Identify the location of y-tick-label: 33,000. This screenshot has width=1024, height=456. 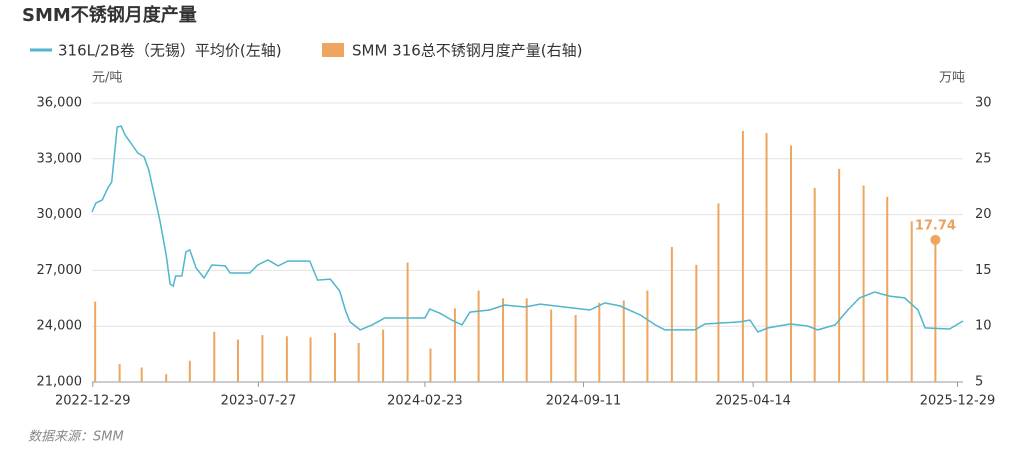
(60, 158).